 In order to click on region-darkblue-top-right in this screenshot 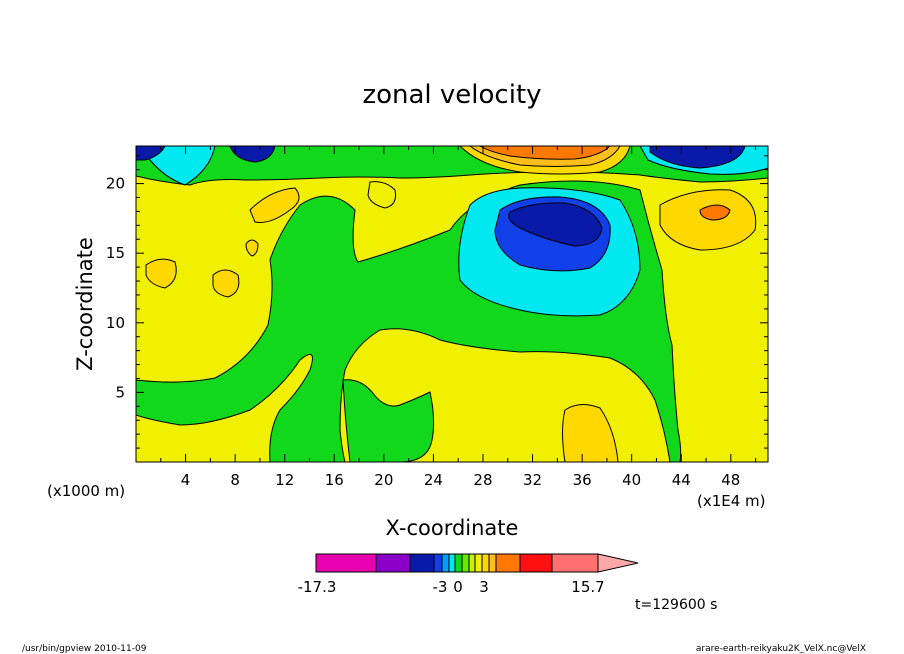, I will do `click(697, 157)`.